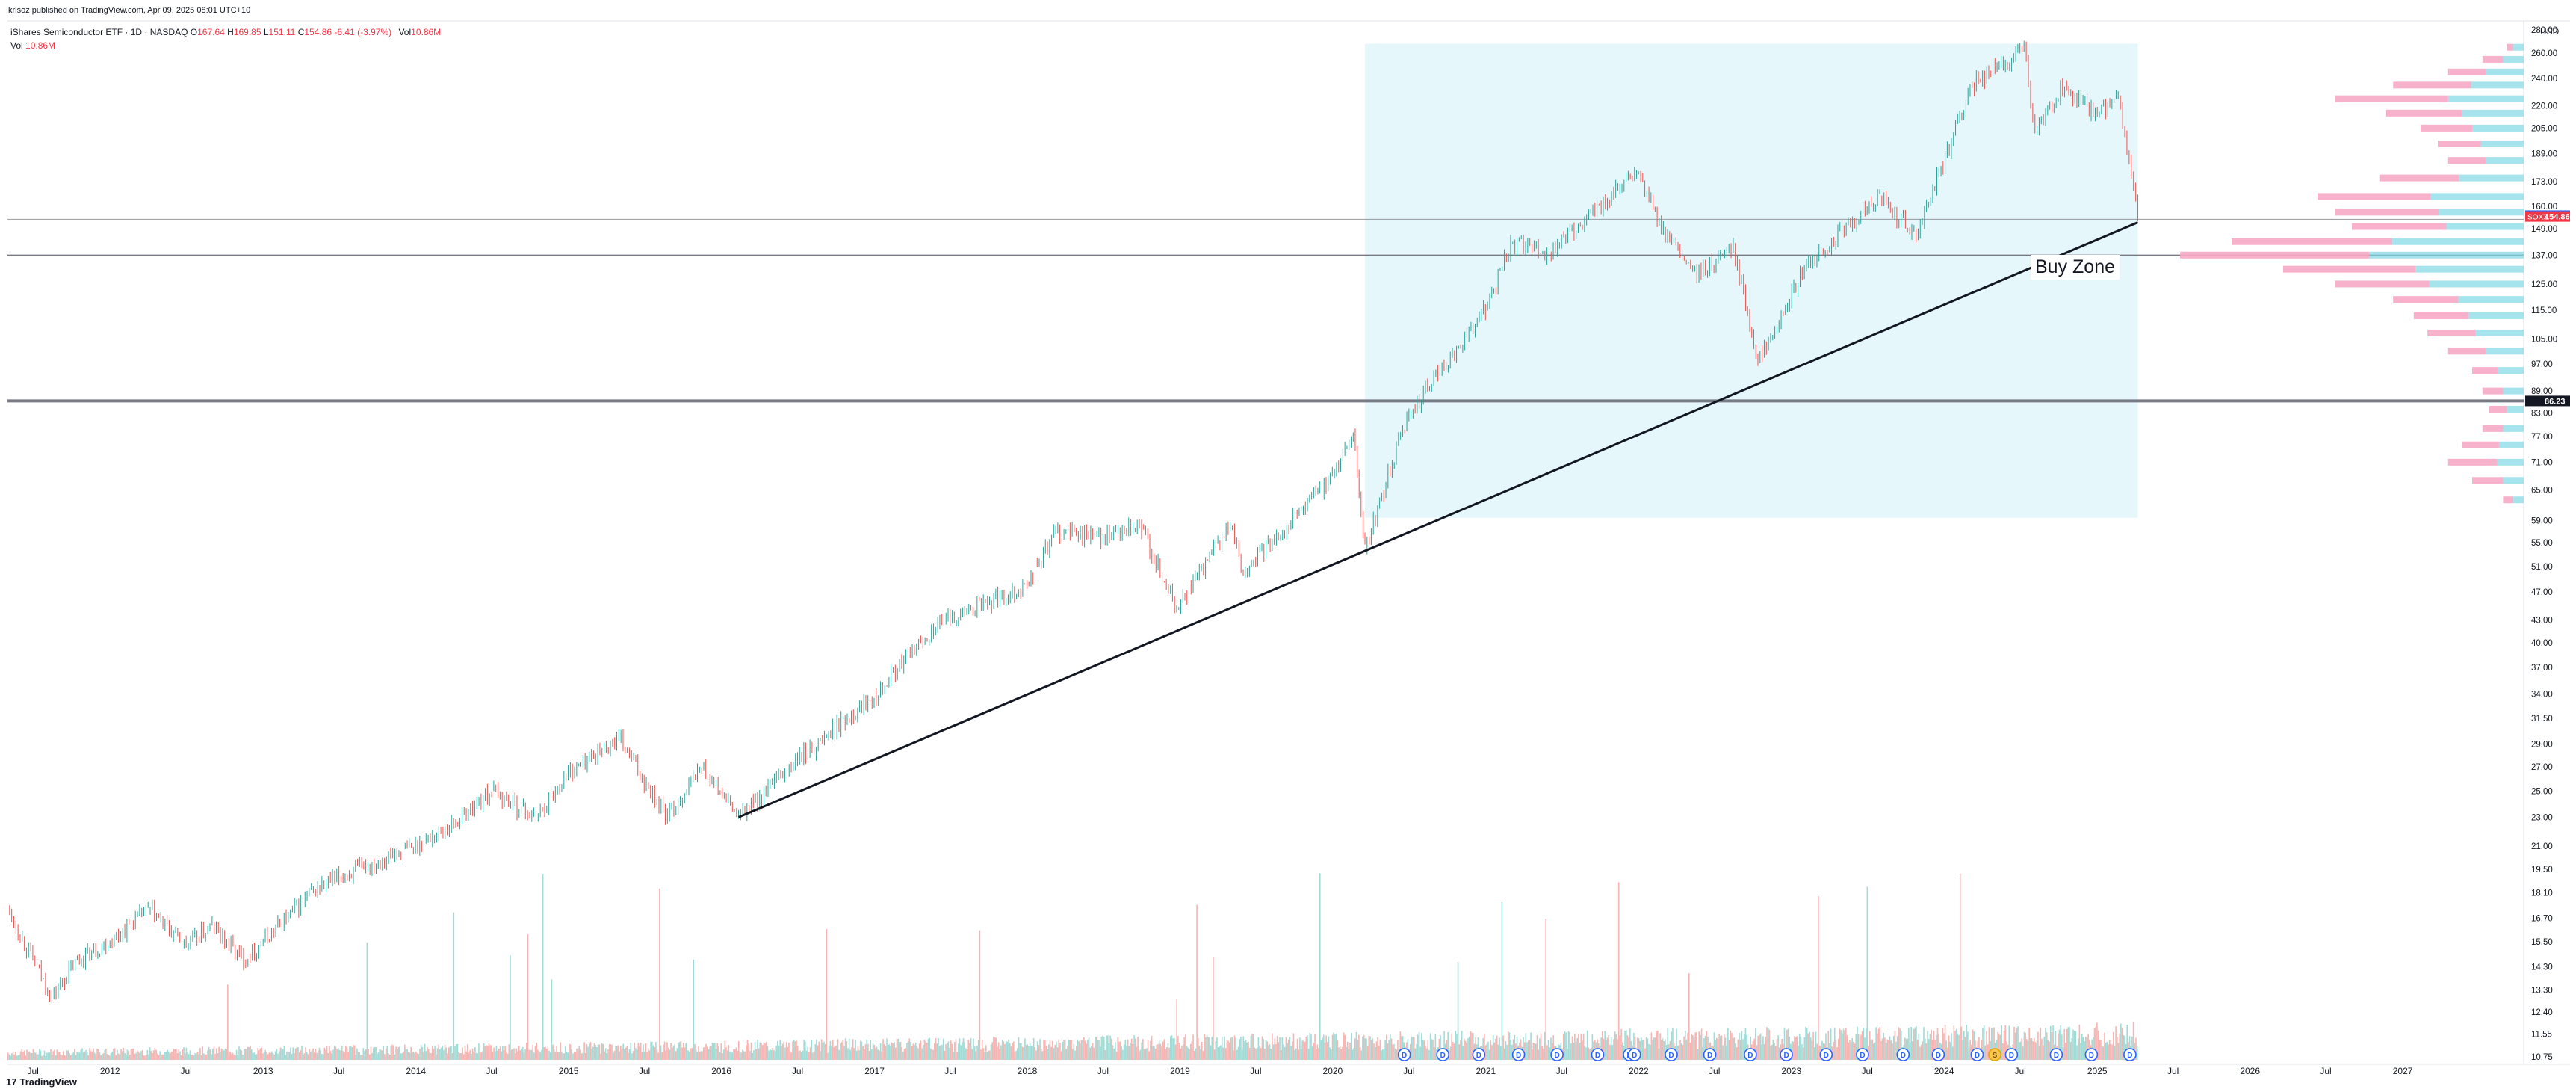 The width and height of the screenshot is (2576, 1092). What do you see at coordinates (2075, 267) in the screenshot?
I see `buy-zone-label: Buy Zone` at bounding box center [2075, 267].